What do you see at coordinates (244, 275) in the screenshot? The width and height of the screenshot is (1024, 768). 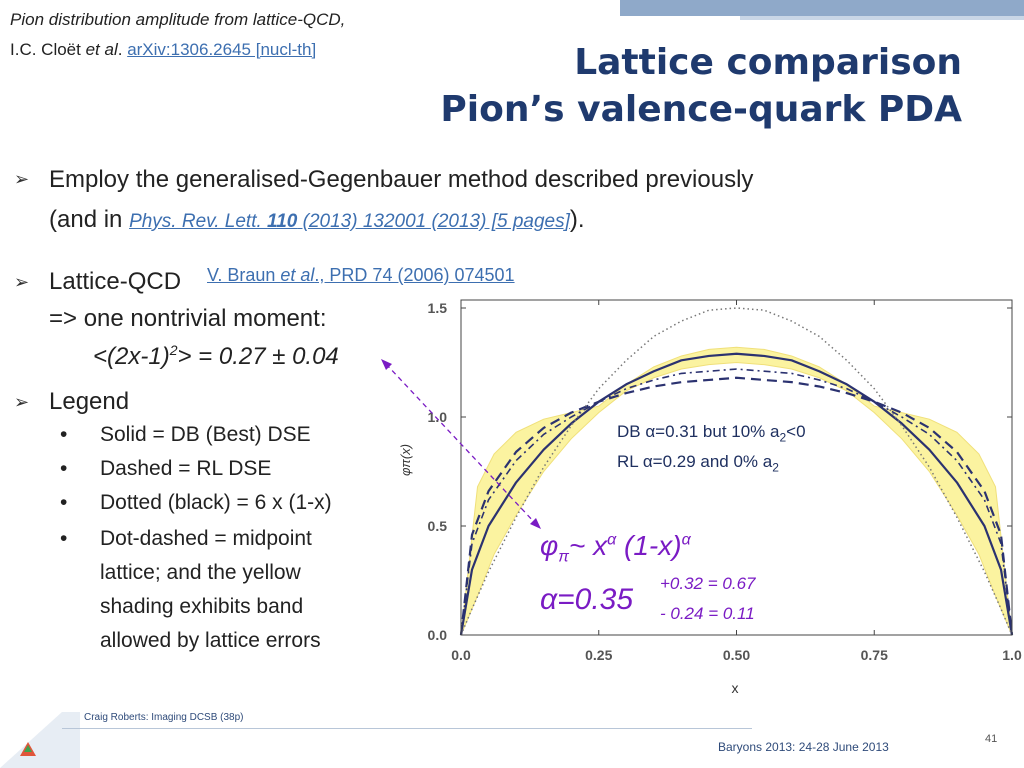 I see `braun-prefix: V. Braun` at bounding box center [244, 275].